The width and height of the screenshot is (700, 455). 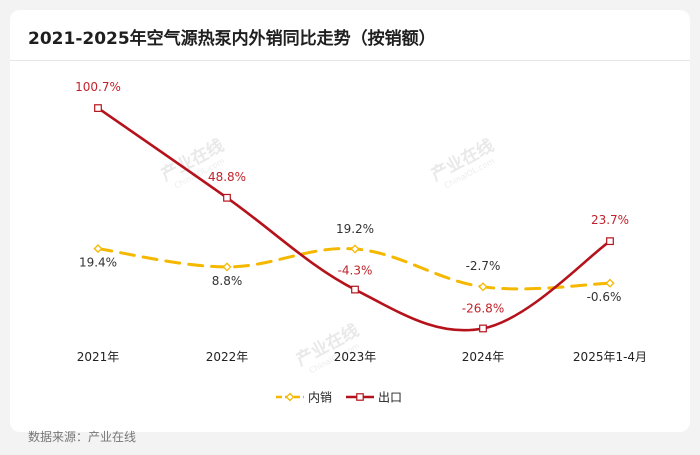 What do you see at coordinates (320, 398) in the screenshot?
I see `legend-label: 内销` at bounding box center [320, 398].